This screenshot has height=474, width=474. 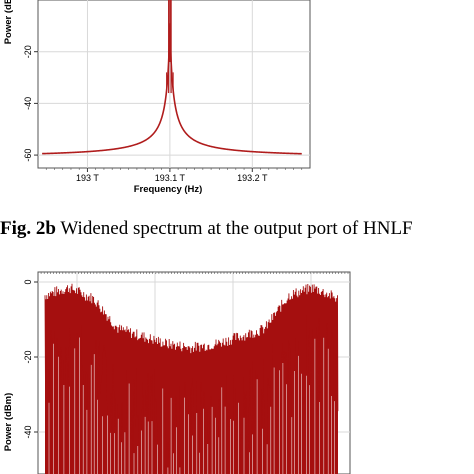 I want to click on x-tick-label: 193.1 T, so click(x=170, y=178).